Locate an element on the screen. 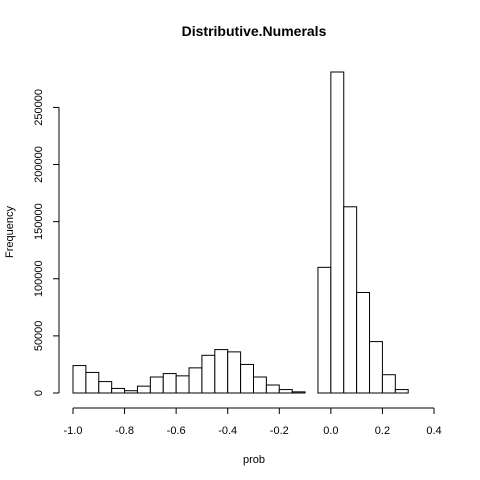  y-tick-label: 100000 is located at coordinates (39, 278).